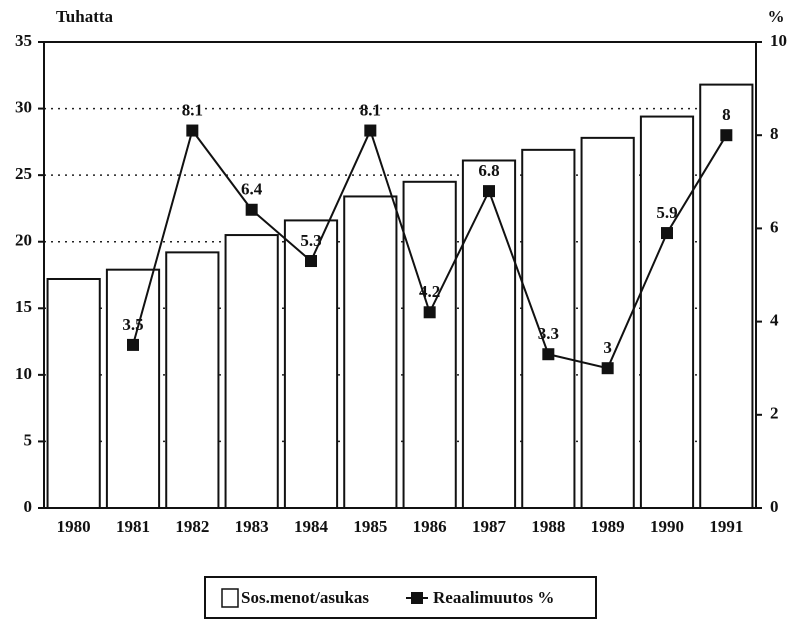 The image size is (808, 622). I want to click on data-label: 6.8, so click(488, 170).